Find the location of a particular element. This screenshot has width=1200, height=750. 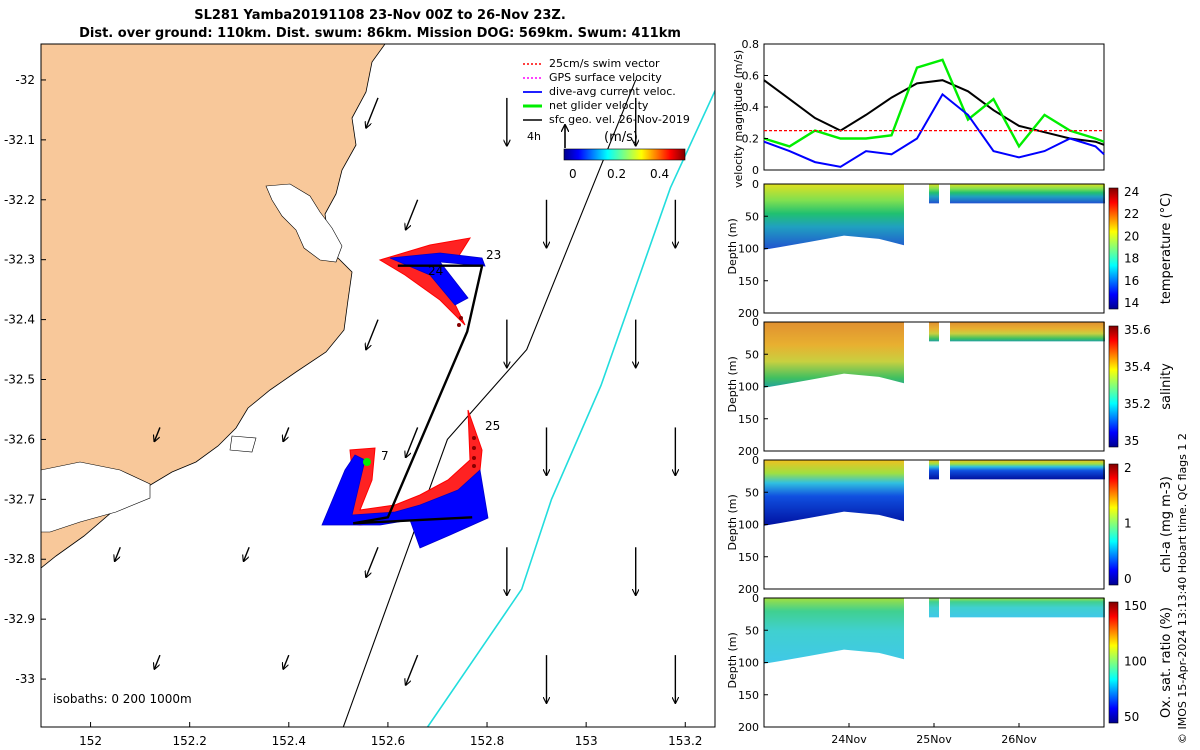

map-ytick-label: -32.9 is located at coordinates (19, 619).